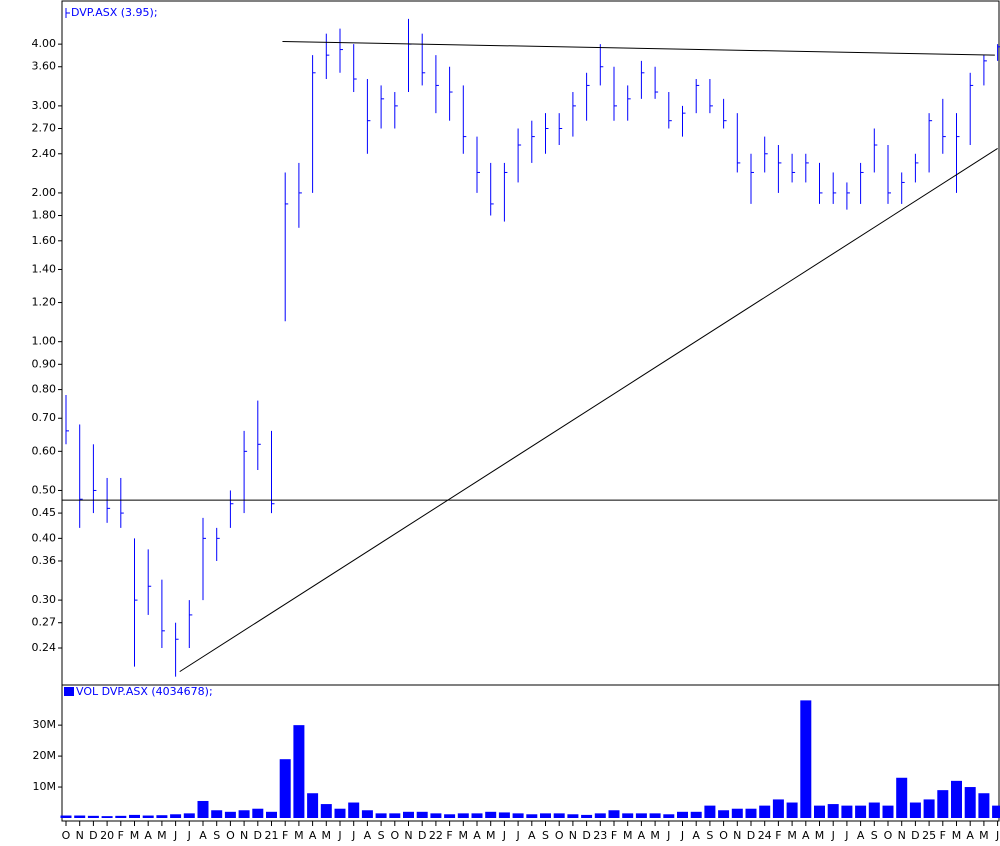 This screenshot has width=1000, height=846. What do you see at coordinates (45, 755) in the screenshot?
I see `y-tick-label: 20M` at bounding box center [45, 755].